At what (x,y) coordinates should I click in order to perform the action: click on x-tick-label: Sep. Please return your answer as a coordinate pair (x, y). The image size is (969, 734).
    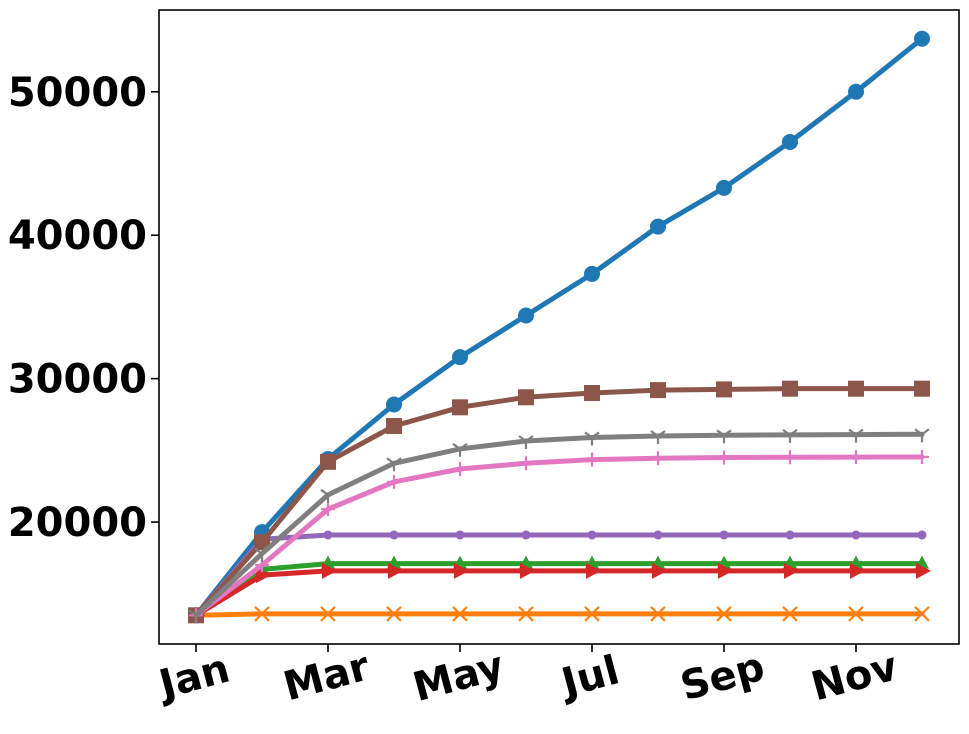
    Looking at the image, I should click on (723, 677).